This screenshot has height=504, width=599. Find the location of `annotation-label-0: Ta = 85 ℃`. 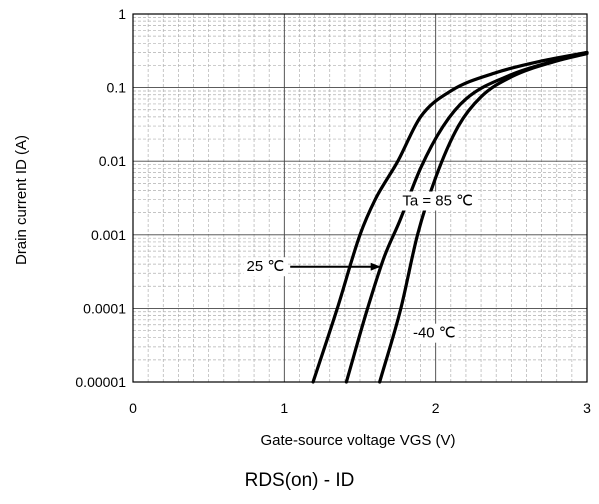

annotation-label-0: Ta = 85 ℃ is located at coordinates (437, 201).